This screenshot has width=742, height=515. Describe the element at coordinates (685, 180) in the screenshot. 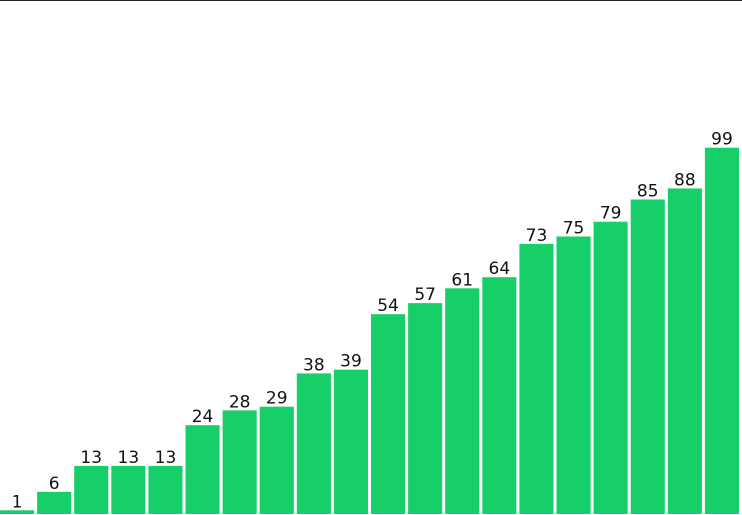

I see `bar-value-label: 88` at that location.